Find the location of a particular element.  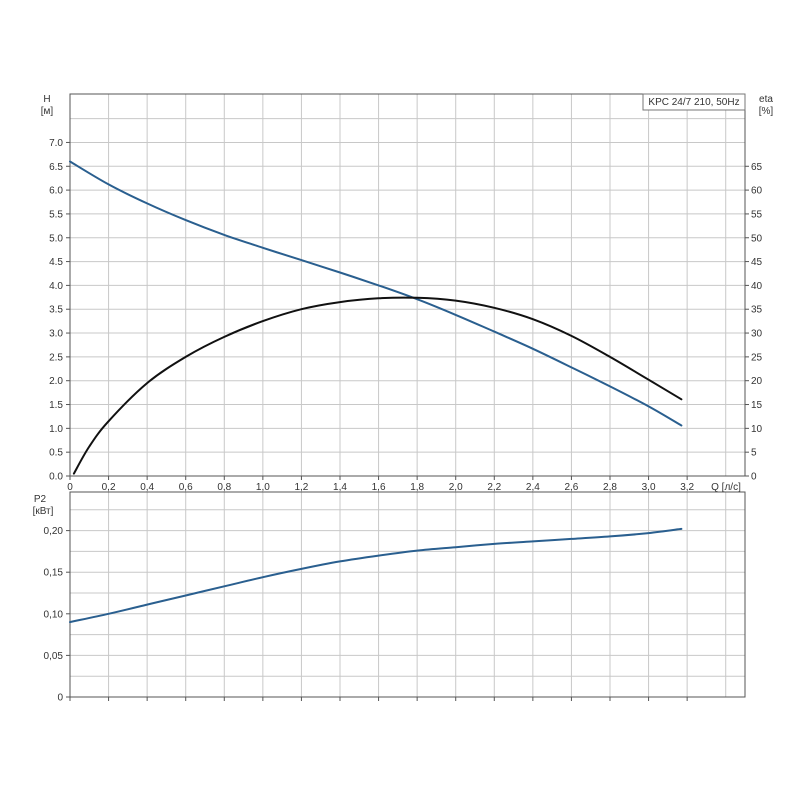

right-y-tick-label: 45 is located at coordinates (757, 262).